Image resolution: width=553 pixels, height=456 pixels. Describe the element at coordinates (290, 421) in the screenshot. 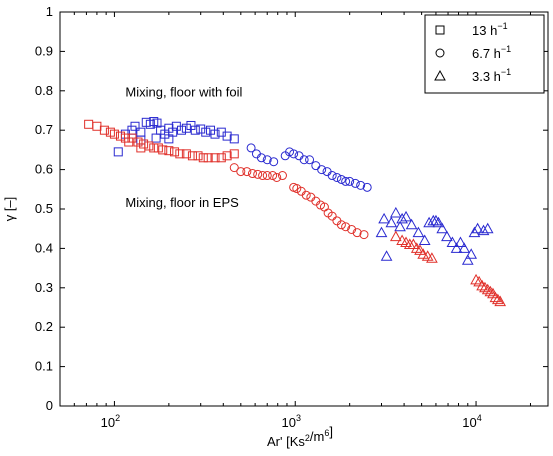

I see `x-tick-label: 10³` at that location.